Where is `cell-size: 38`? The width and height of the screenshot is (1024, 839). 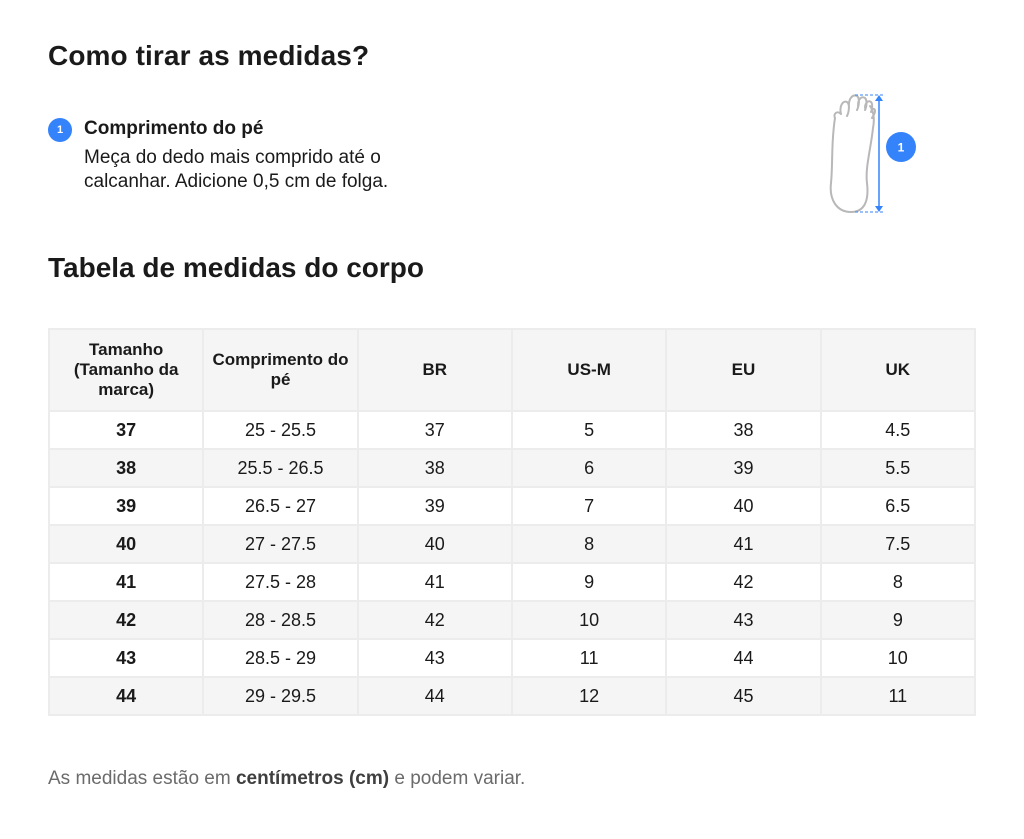
cell-size: 38 is located at coordinates (126, 468).